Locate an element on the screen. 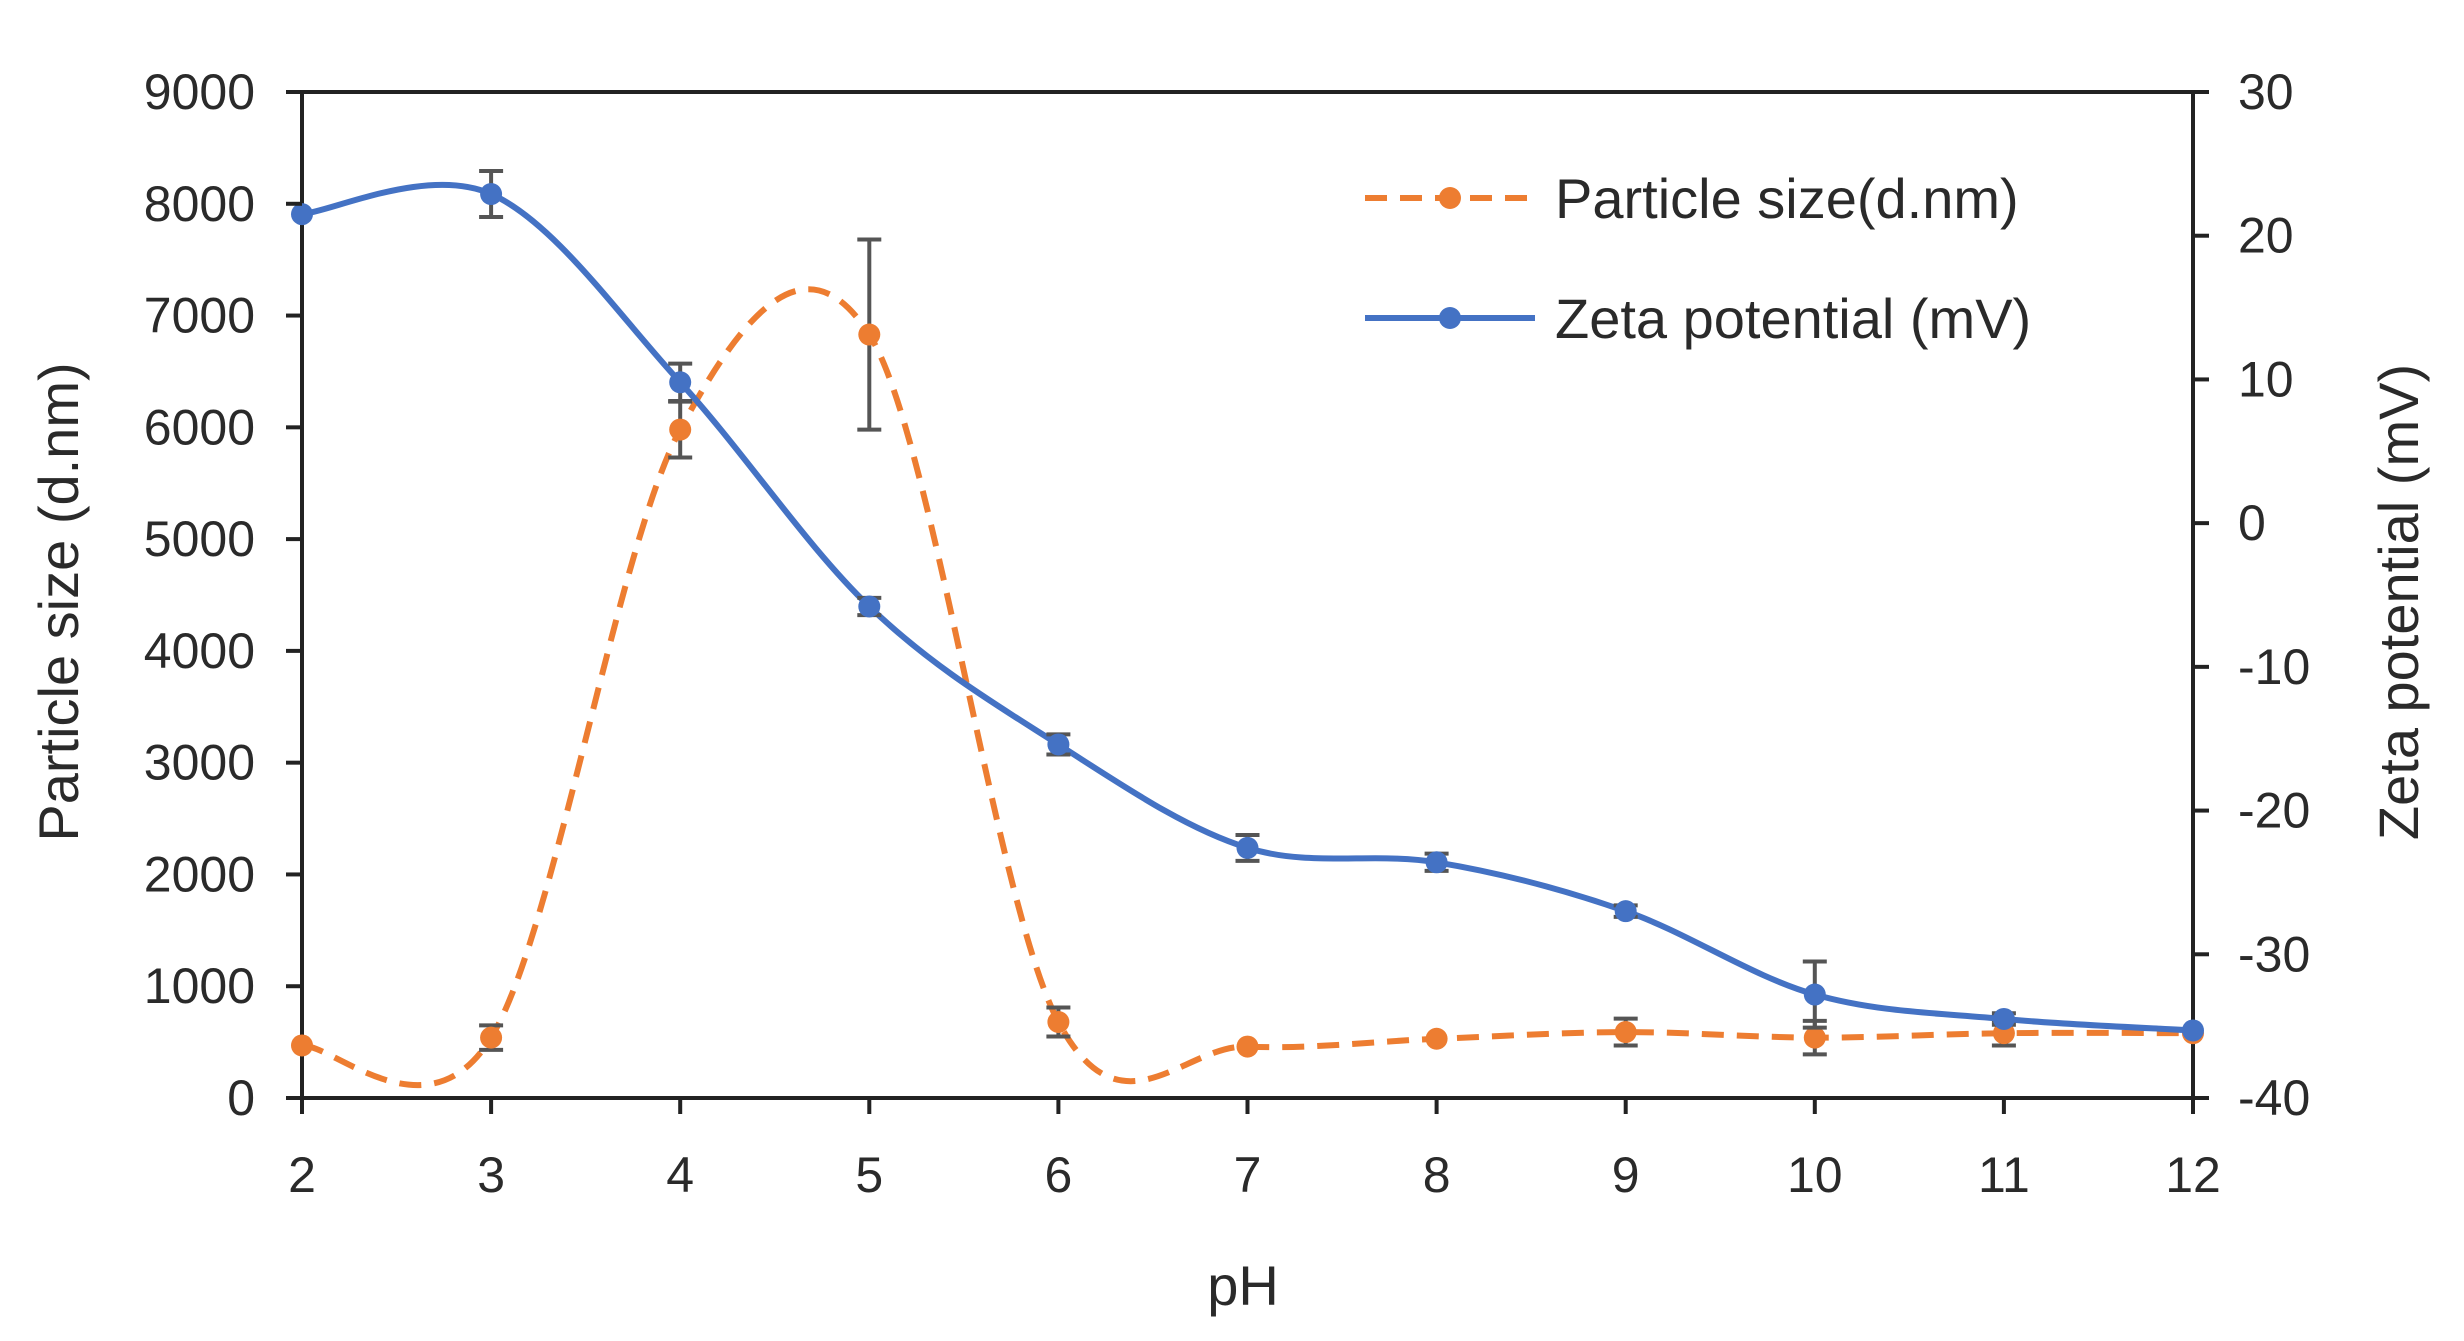 The image size is (2464, 1341). y2-axis-title: Zeta potential (mV) is located at coordinates (2398, 602).